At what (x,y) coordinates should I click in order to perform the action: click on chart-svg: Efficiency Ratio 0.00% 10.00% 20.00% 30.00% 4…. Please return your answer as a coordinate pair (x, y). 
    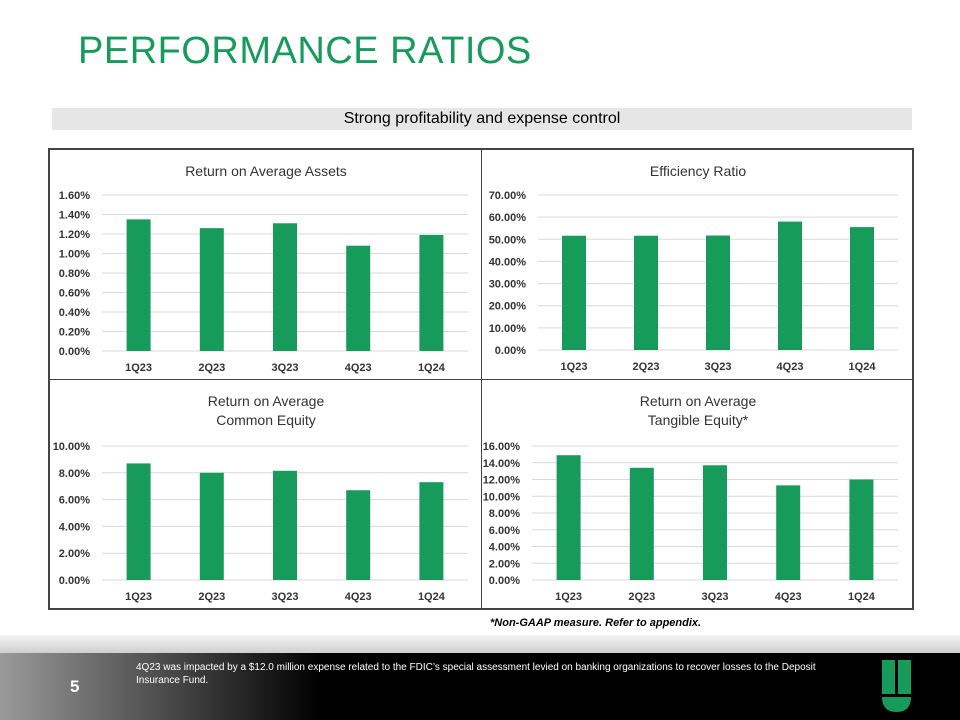
    Looking at the image, I should click on (693, 268).